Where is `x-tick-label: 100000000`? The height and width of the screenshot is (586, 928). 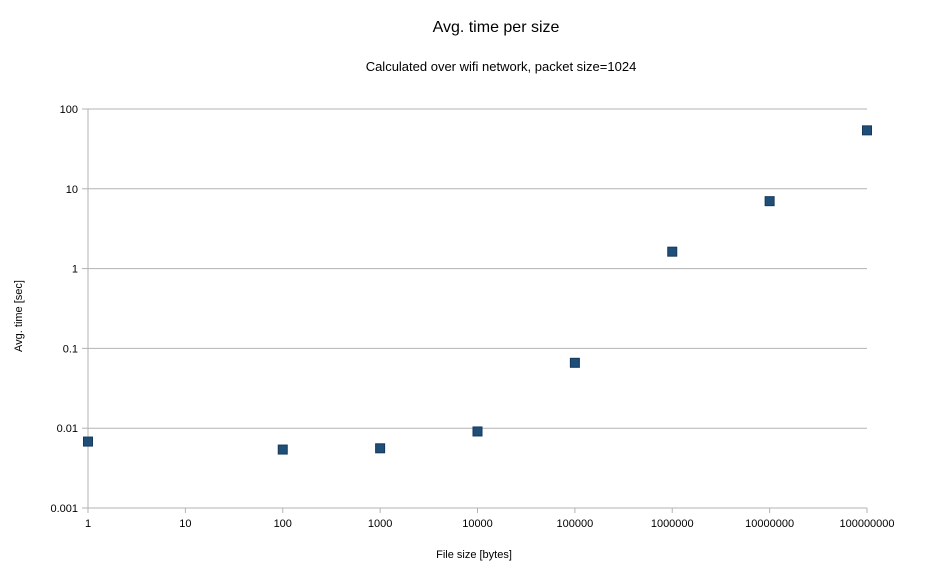
x-tick-label: 100000000 is located at coordinates (866, 524).